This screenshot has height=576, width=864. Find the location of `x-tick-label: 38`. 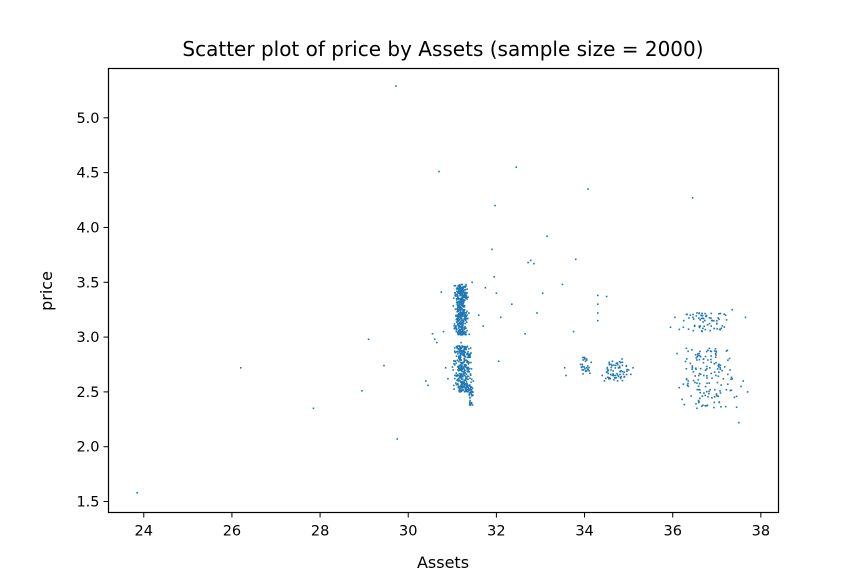

x-tick-label: 38 is located at coordinates (761, 532).